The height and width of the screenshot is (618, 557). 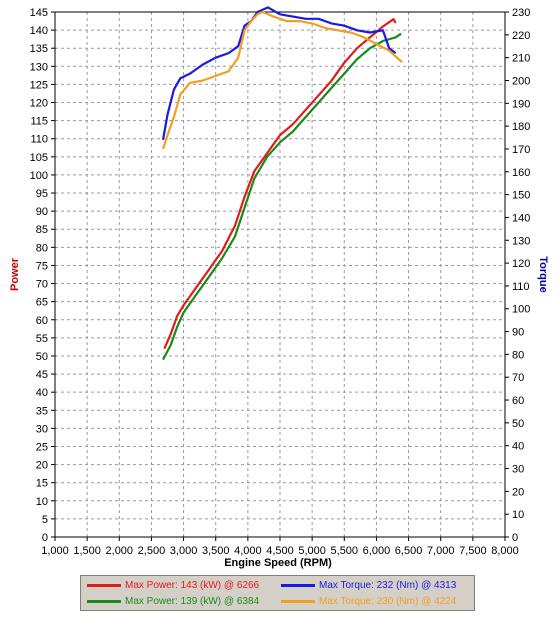 I want to click on y-right-tick-label: 60, so click(x=518, y=401).